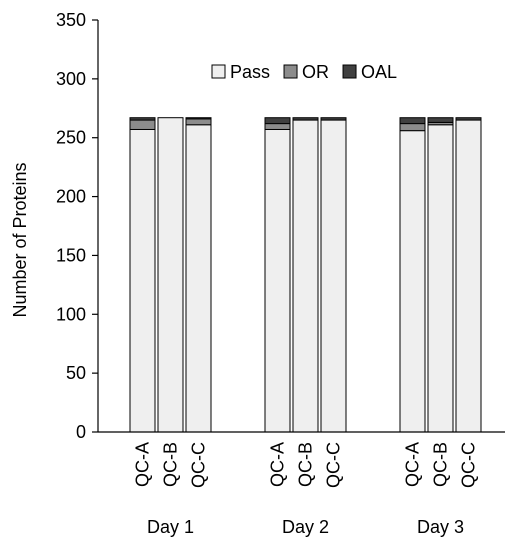 This screenshot has width=515, height=540. I want to click on legend-swatch-oal, so click(349, 71).